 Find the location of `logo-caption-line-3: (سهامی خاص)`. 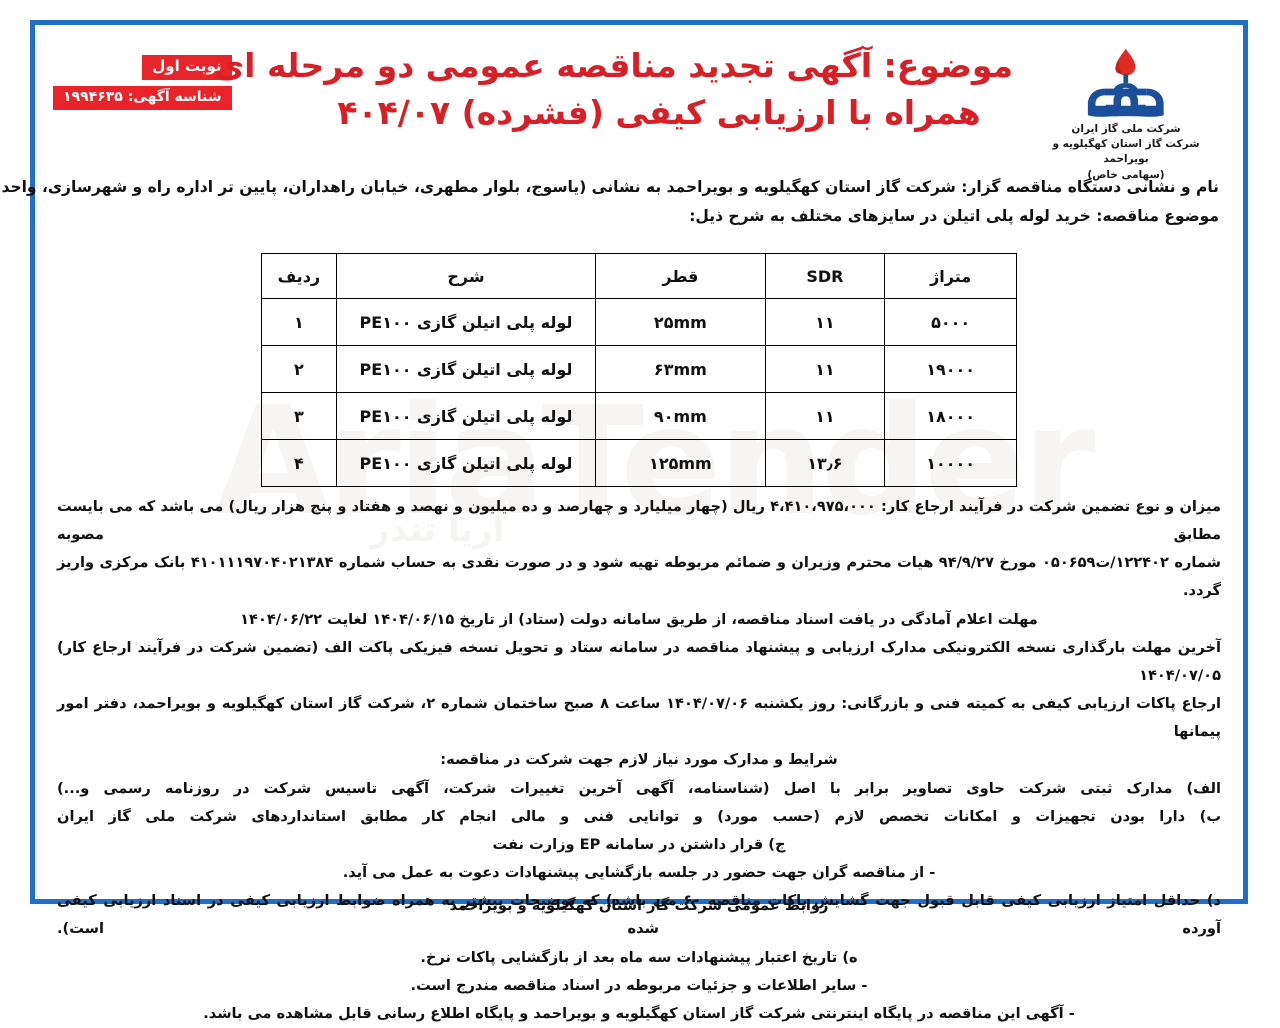

logo-caption-line-3: (سهامی خاص) is located at coordinates (1126, 174).